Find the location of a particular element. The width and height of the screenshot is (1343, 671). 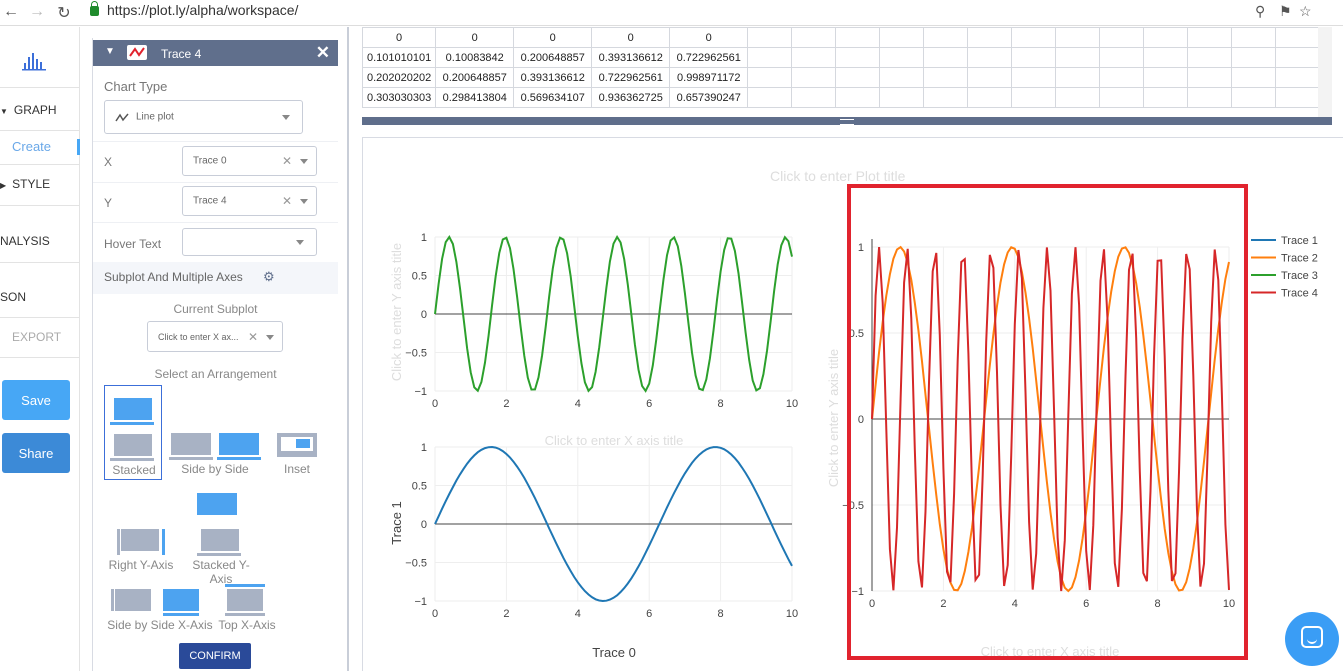

arrangement-side-by-side: Side by Side is located at coordinates (215, 456).